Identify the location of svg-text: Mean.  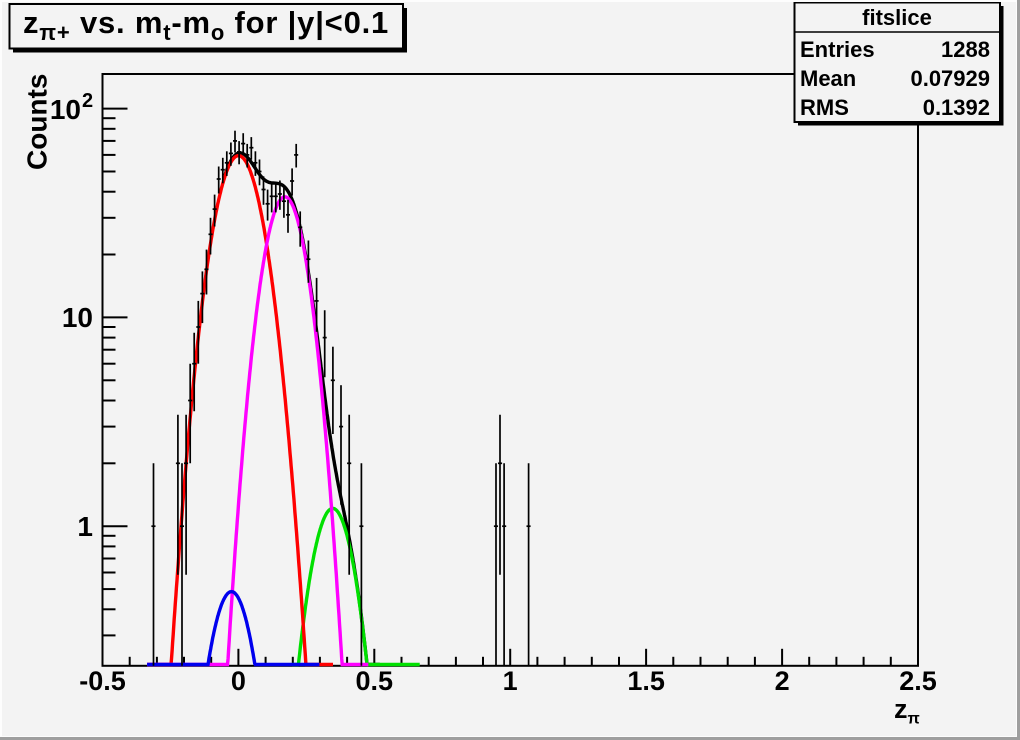
(828, 78).